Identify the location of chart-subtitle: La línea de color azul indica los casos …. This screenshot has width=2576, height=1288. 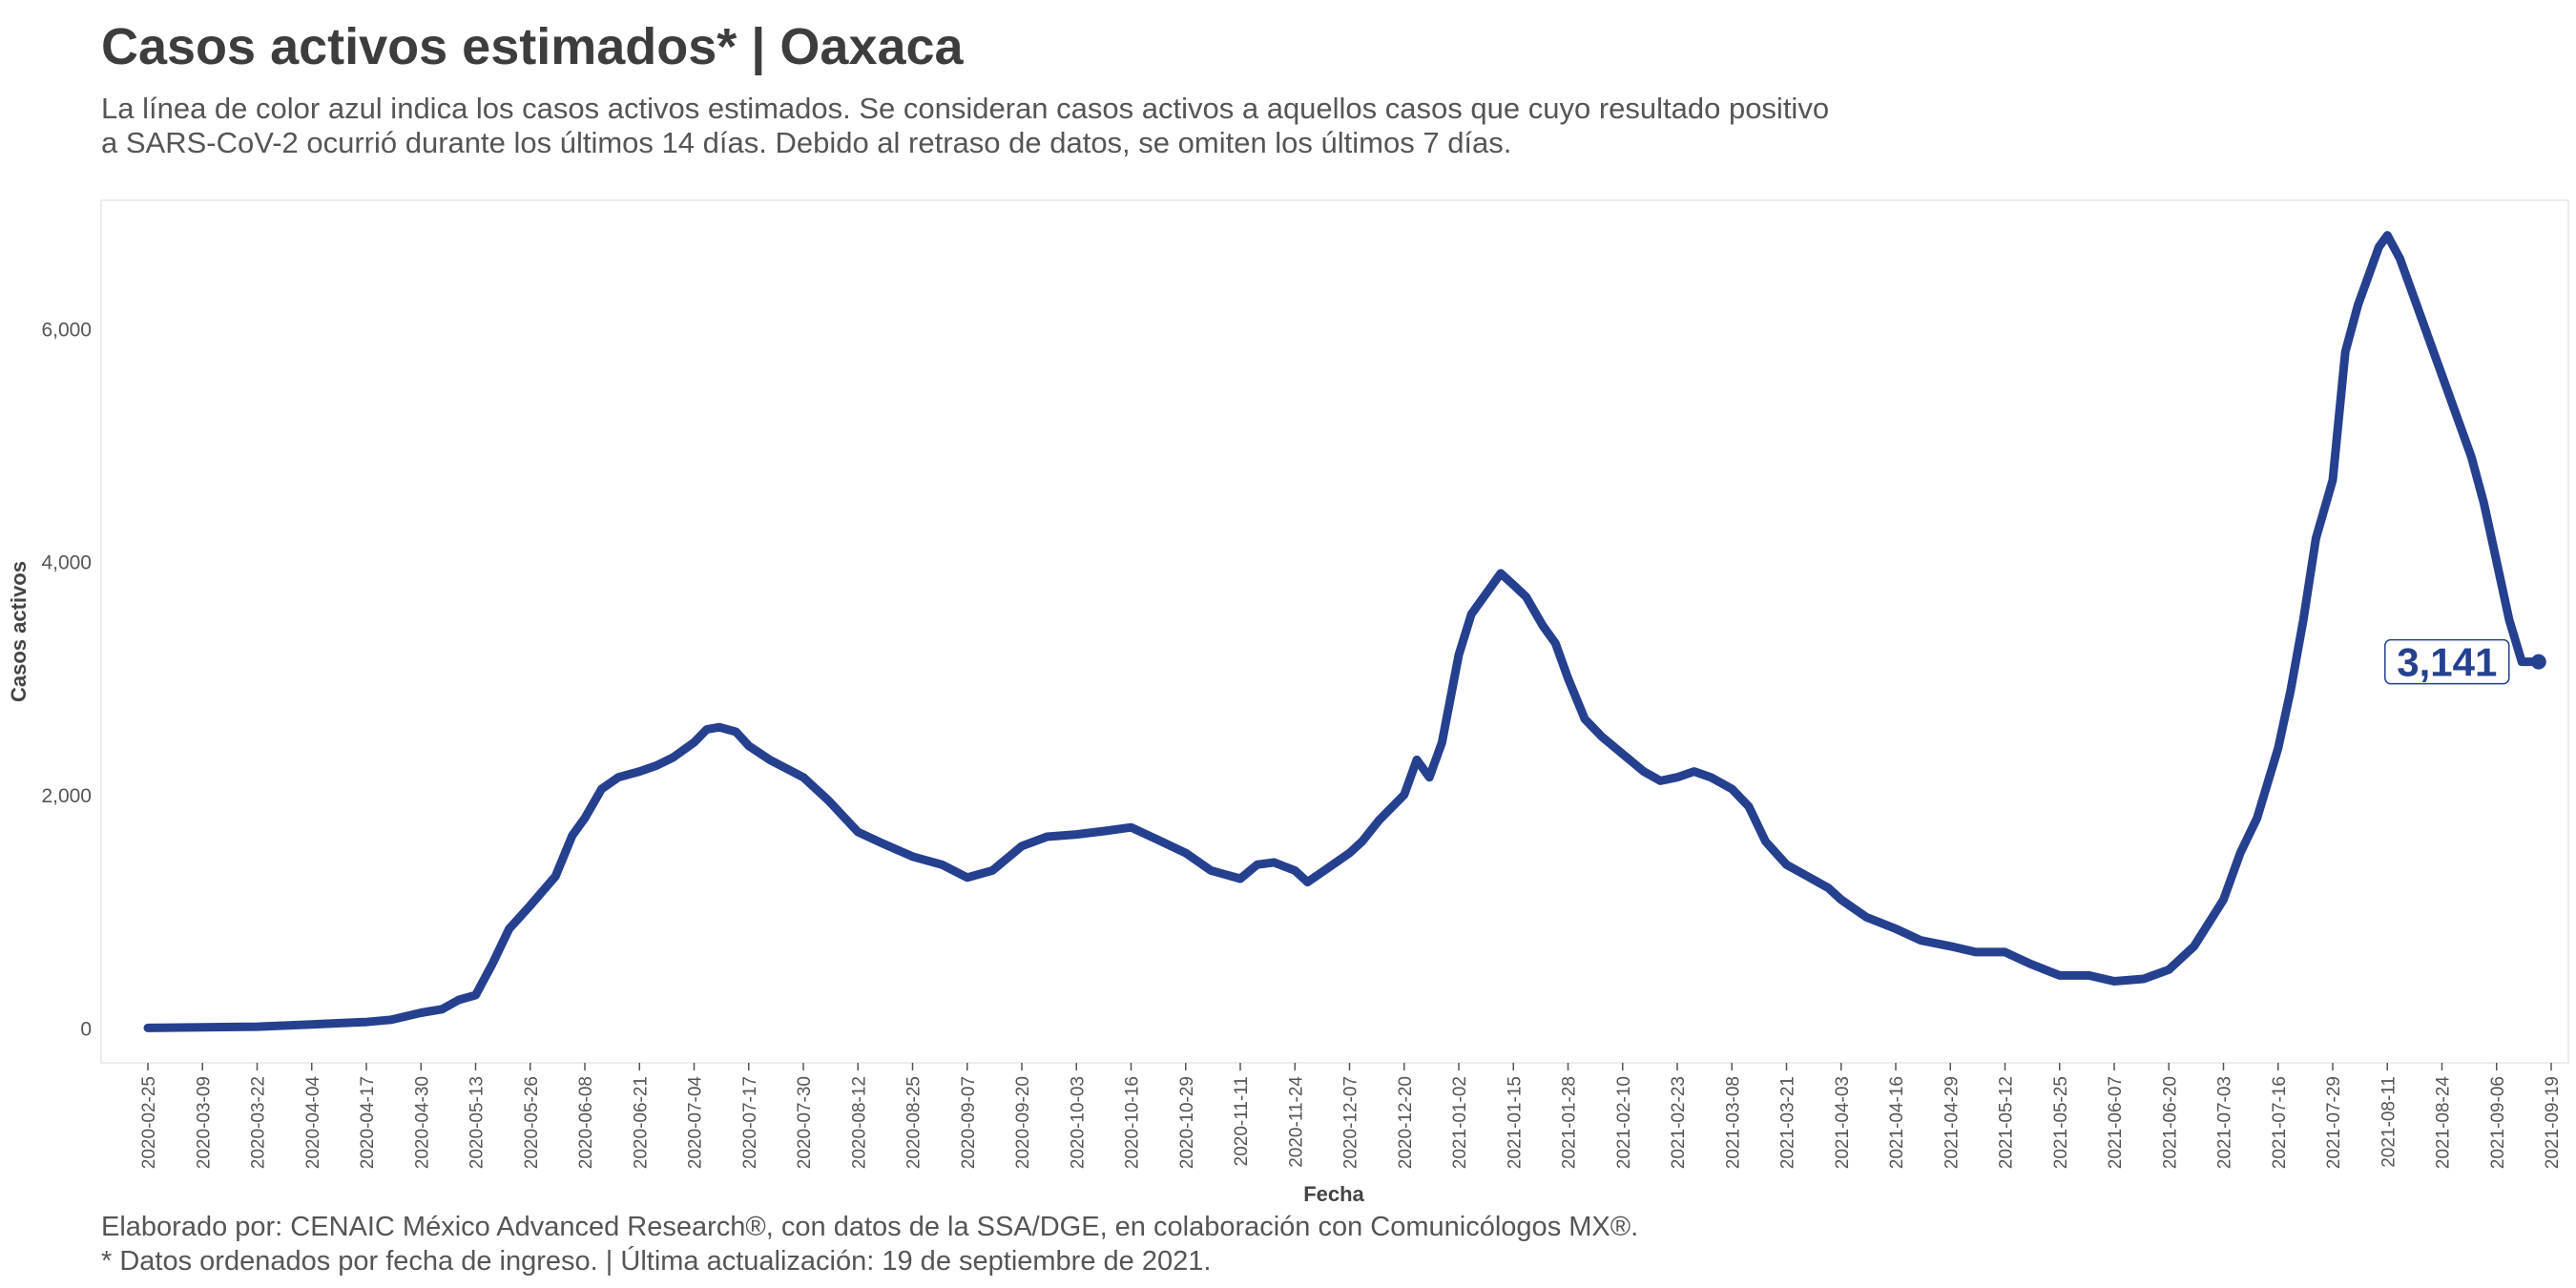
(1031, 126).